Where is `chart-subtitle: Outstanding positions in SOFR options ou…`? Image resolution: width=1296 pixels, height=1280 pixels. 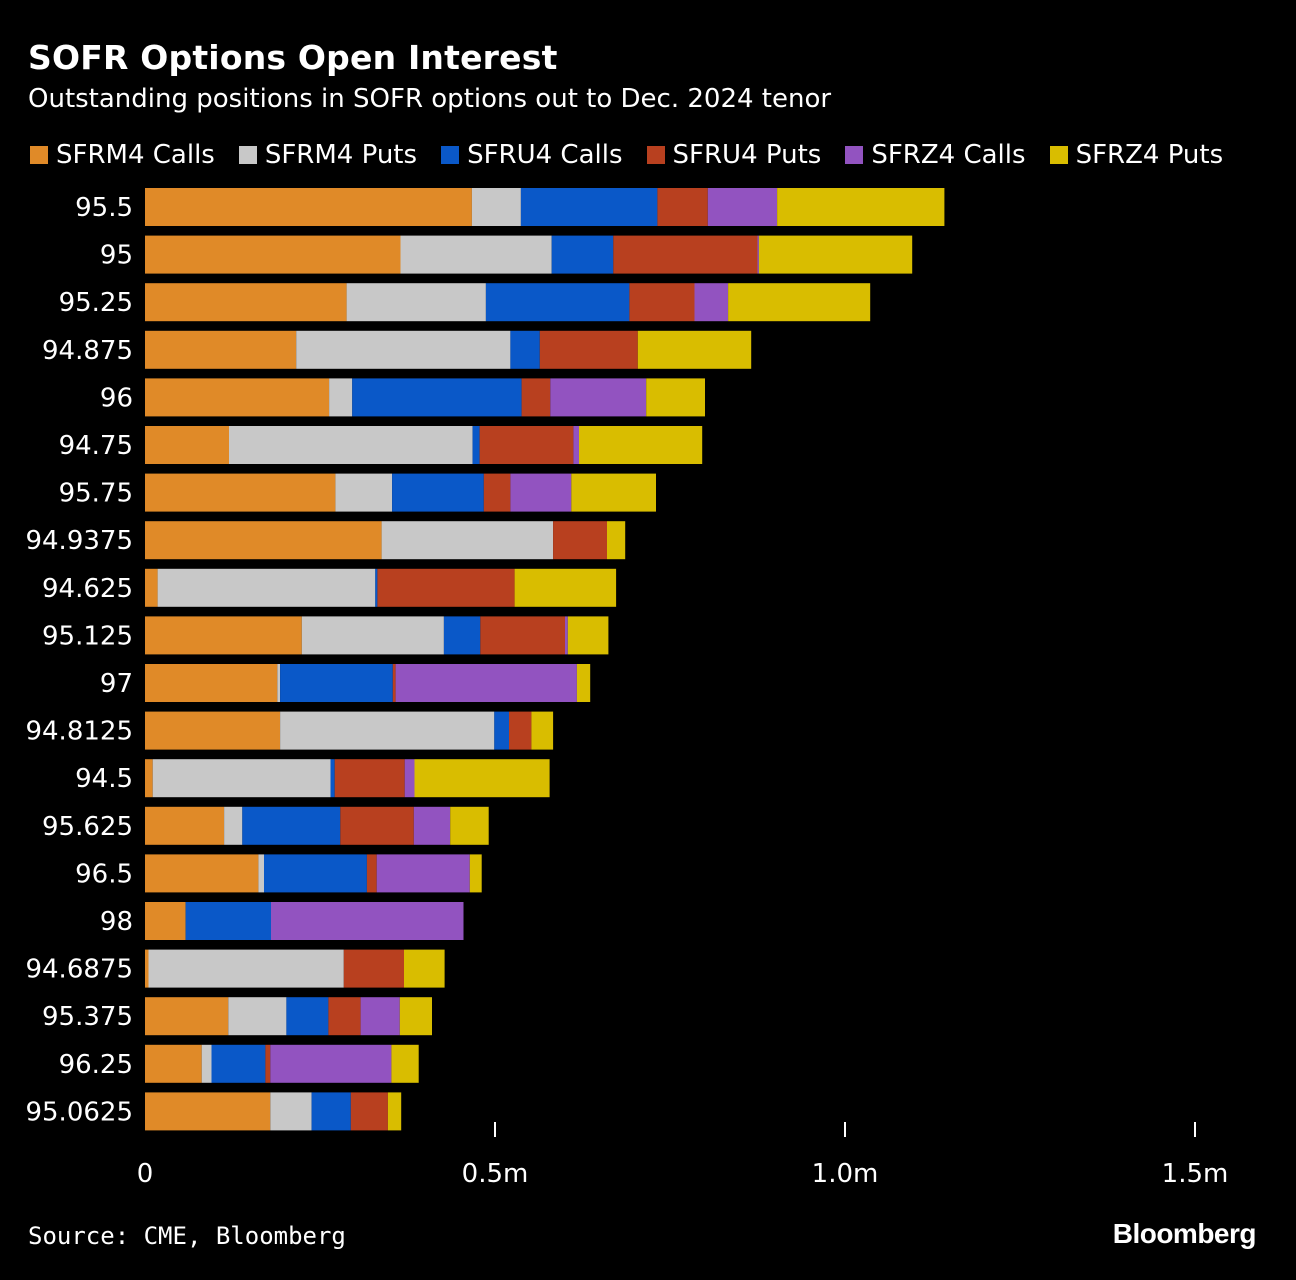
chart-subtitle: Outstanding positions in SOFR options ou… is located at coordinates (430, 99).